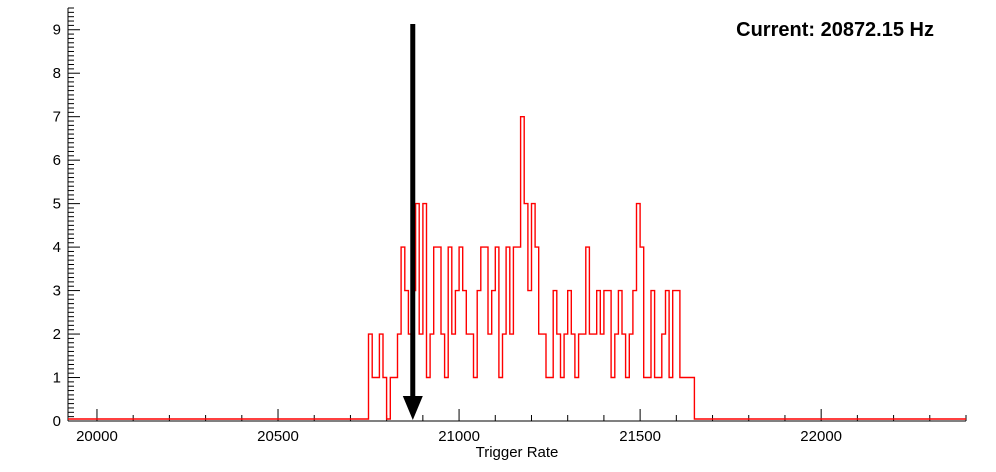  Describe the element at coordinates (57, 30) in the screenshot. I see `y-tick-label: 9` at that location.